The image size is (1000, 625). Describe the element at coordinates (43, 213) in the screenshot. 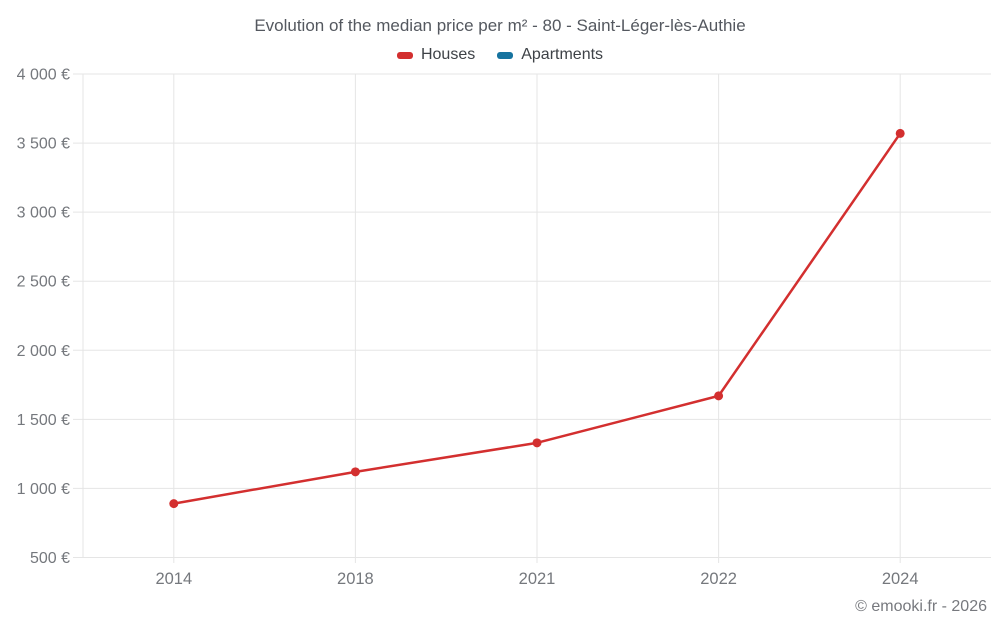

I see `y-tick-label: 3 000 €` at that location.